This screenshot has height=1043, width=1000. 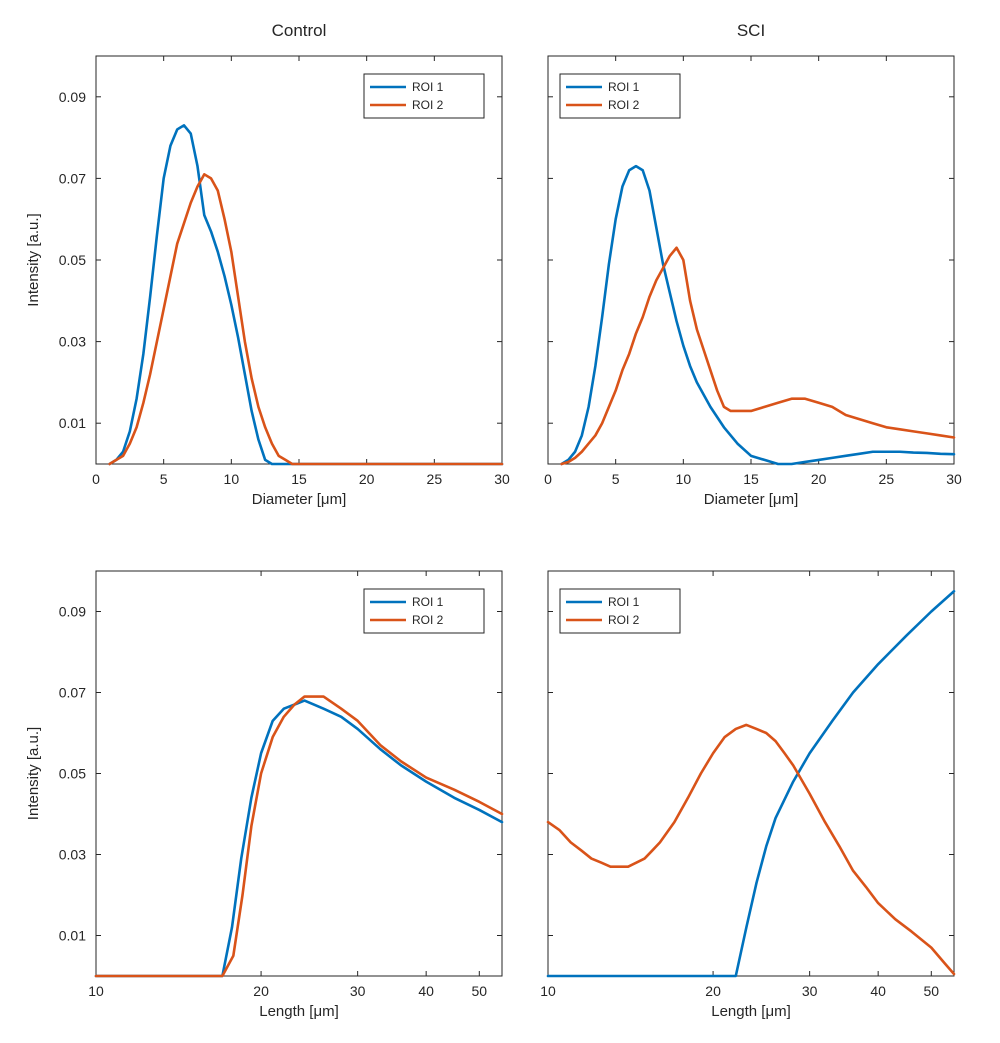 What do you see at coordinates (624, 105) in the screenshot?
I see `sci-diameter-legend-label-roi-2: ROI 2` at bounding box center [624, 105].